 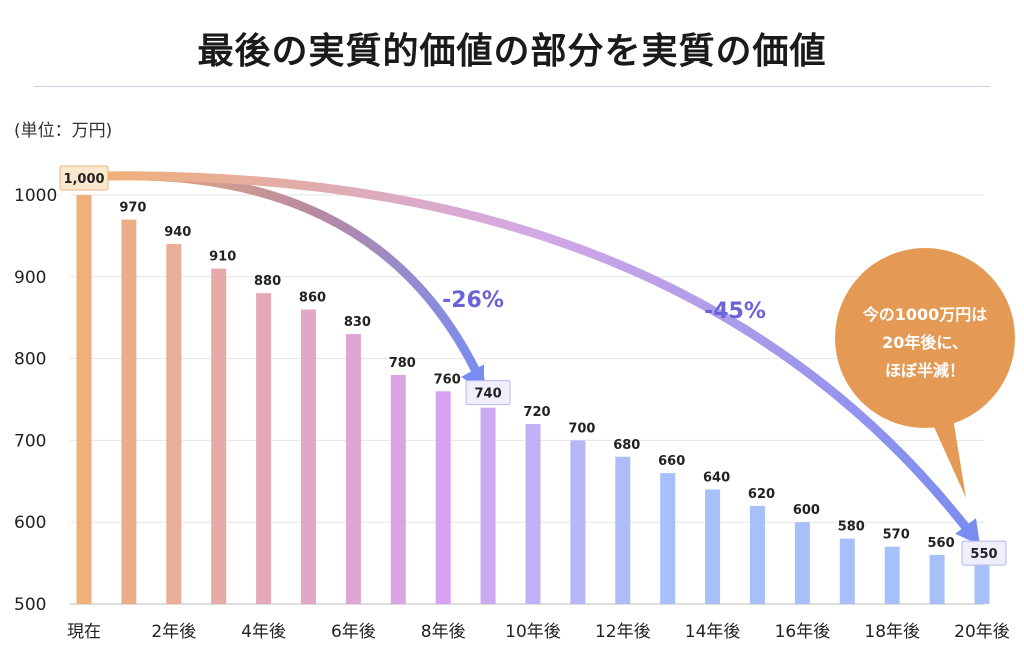 I want to click on start-value-box, so click(x=84, y=178).